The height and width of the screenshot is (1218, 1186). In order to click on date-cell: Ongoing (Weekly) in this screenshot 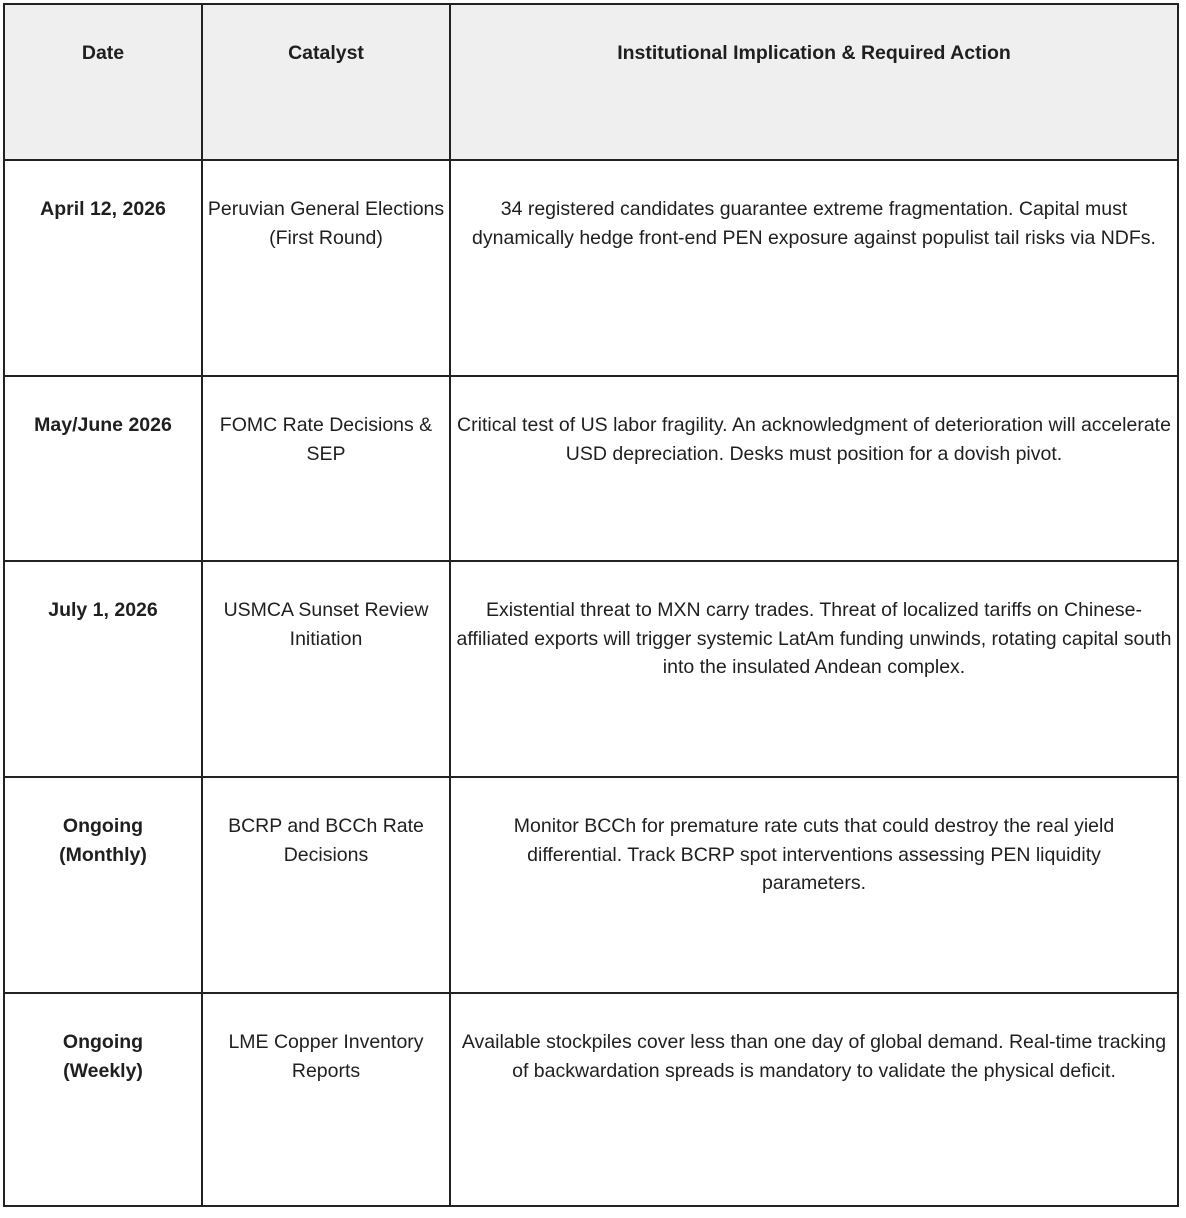, I will do `click(103, 1099)`.